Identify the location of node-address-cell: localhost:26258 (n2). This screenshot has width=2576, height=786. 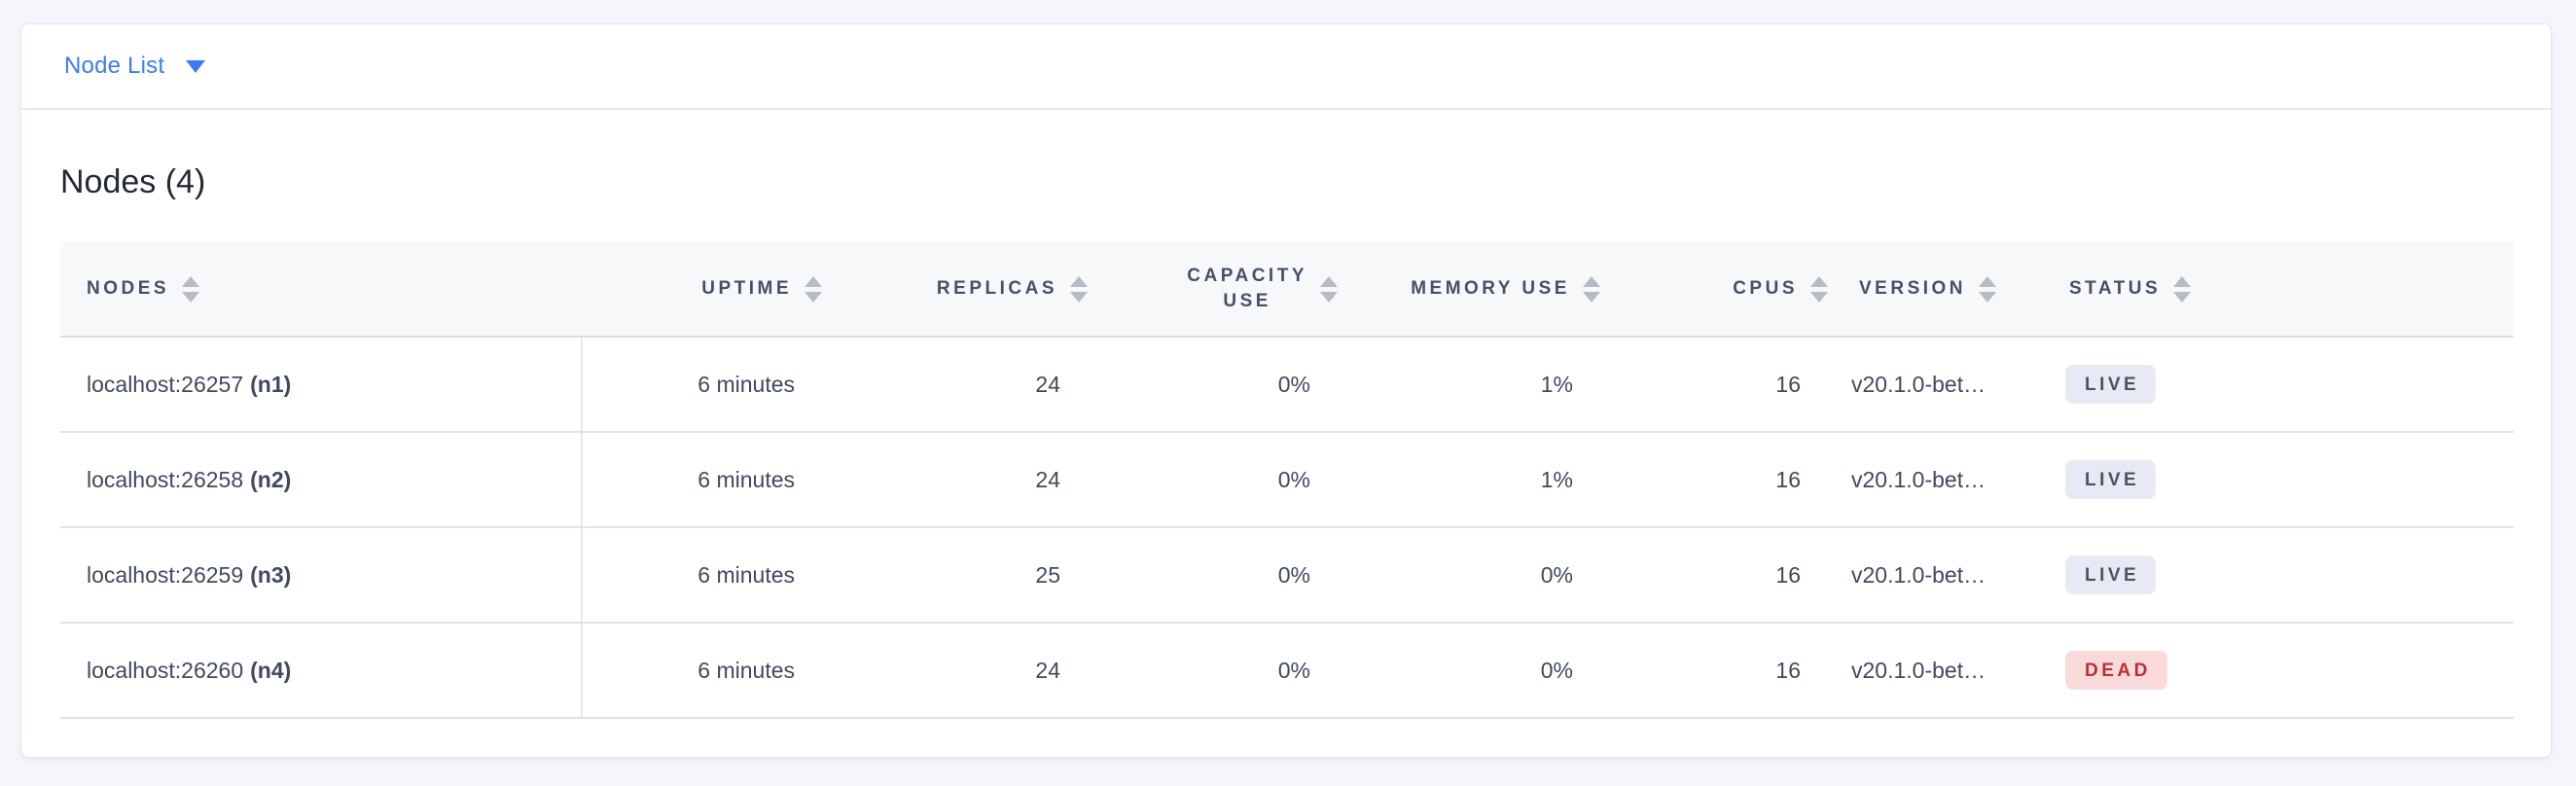
(321, 480).